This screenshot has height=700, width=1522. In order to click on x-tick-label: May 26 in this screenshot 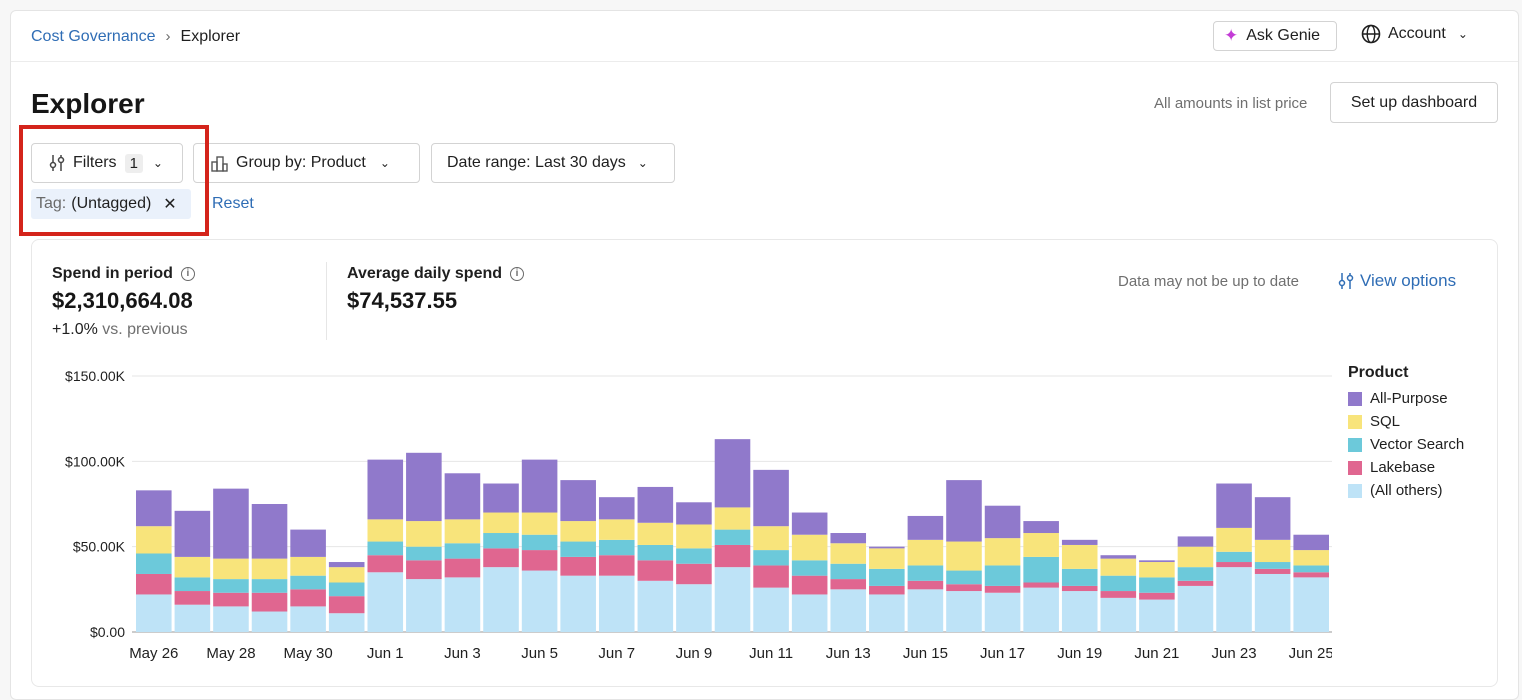, I will do `click(153, 653)`.